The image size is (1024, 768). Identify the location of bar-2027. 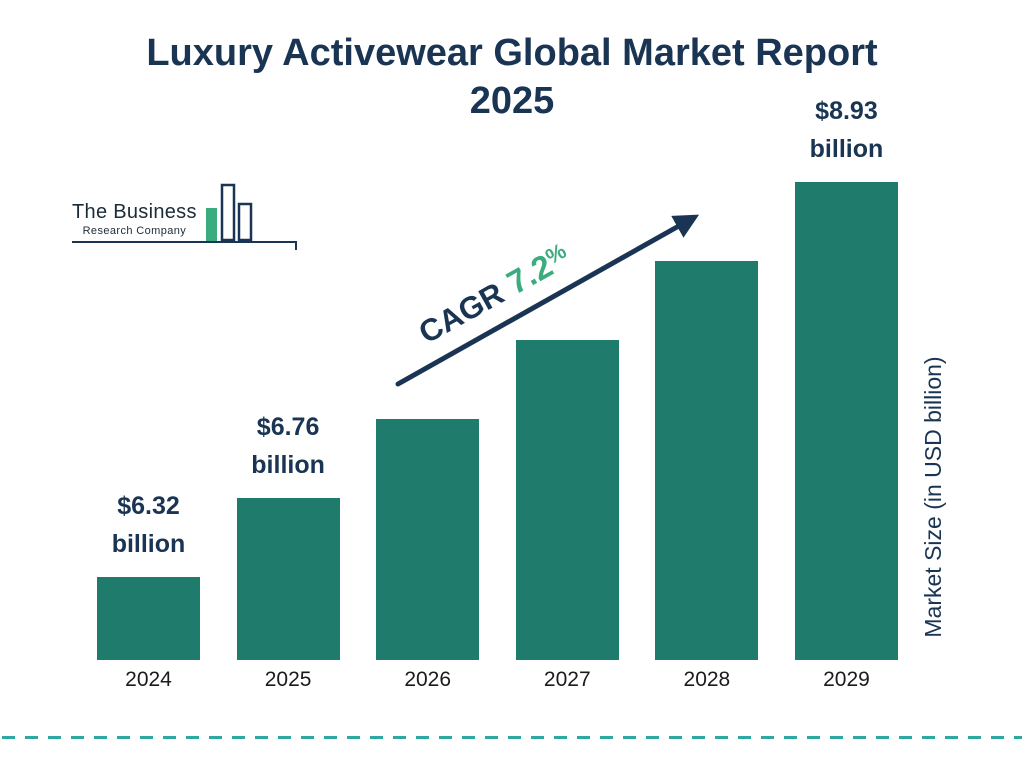
(567, 500).